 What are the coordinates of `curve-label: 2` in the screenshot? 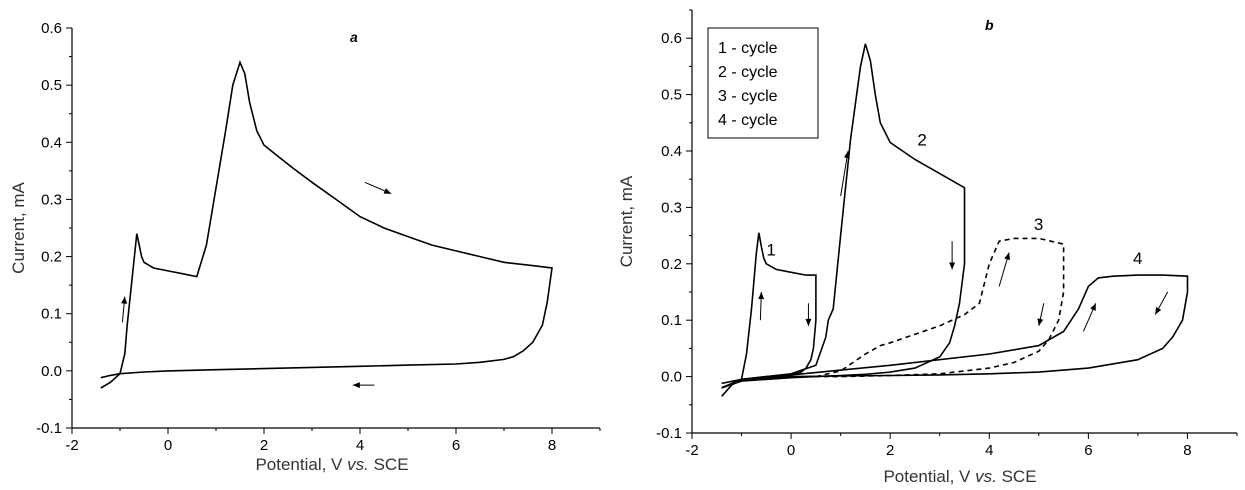 It's located at (921, 139).